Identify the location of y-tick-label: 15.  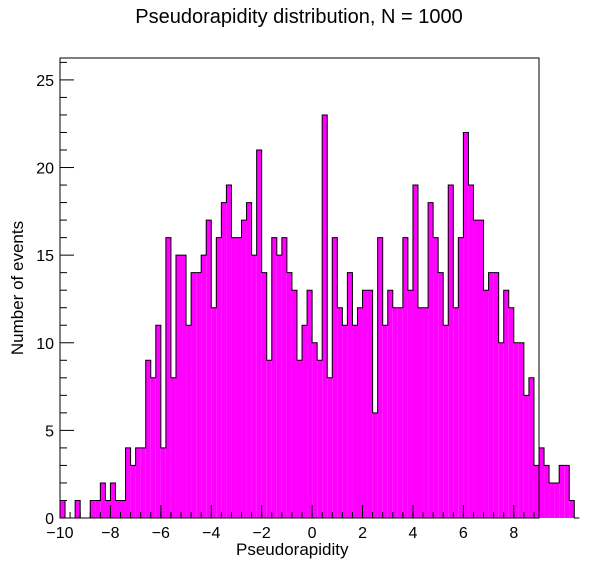
(45, 256).